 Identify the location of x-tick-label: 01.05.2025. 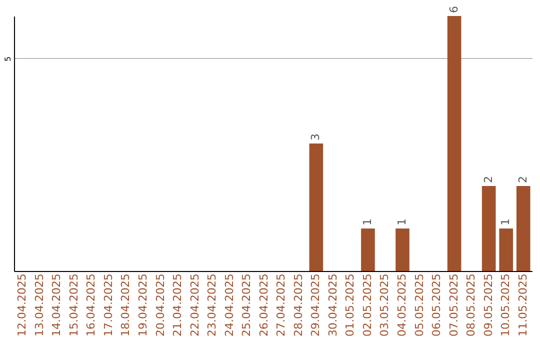
(350, 305).